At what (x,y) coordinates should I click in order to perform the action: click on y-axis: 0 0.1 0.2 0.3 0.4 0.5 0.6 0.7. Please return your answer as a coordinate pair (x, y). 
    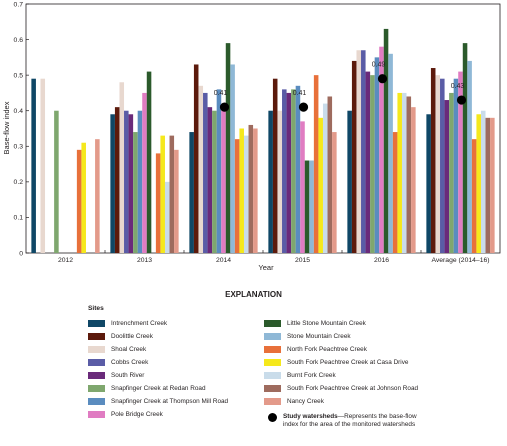
    Looking at the image, I should click on (21, 129).